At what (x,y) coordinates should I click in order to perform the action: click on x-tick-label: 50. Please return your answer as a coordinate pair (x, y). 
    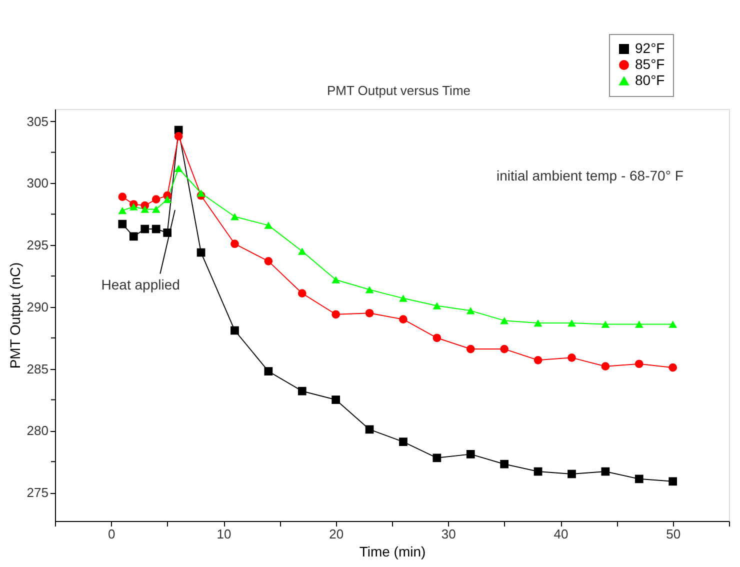
    Looking at the image, I should click on (673, 534).